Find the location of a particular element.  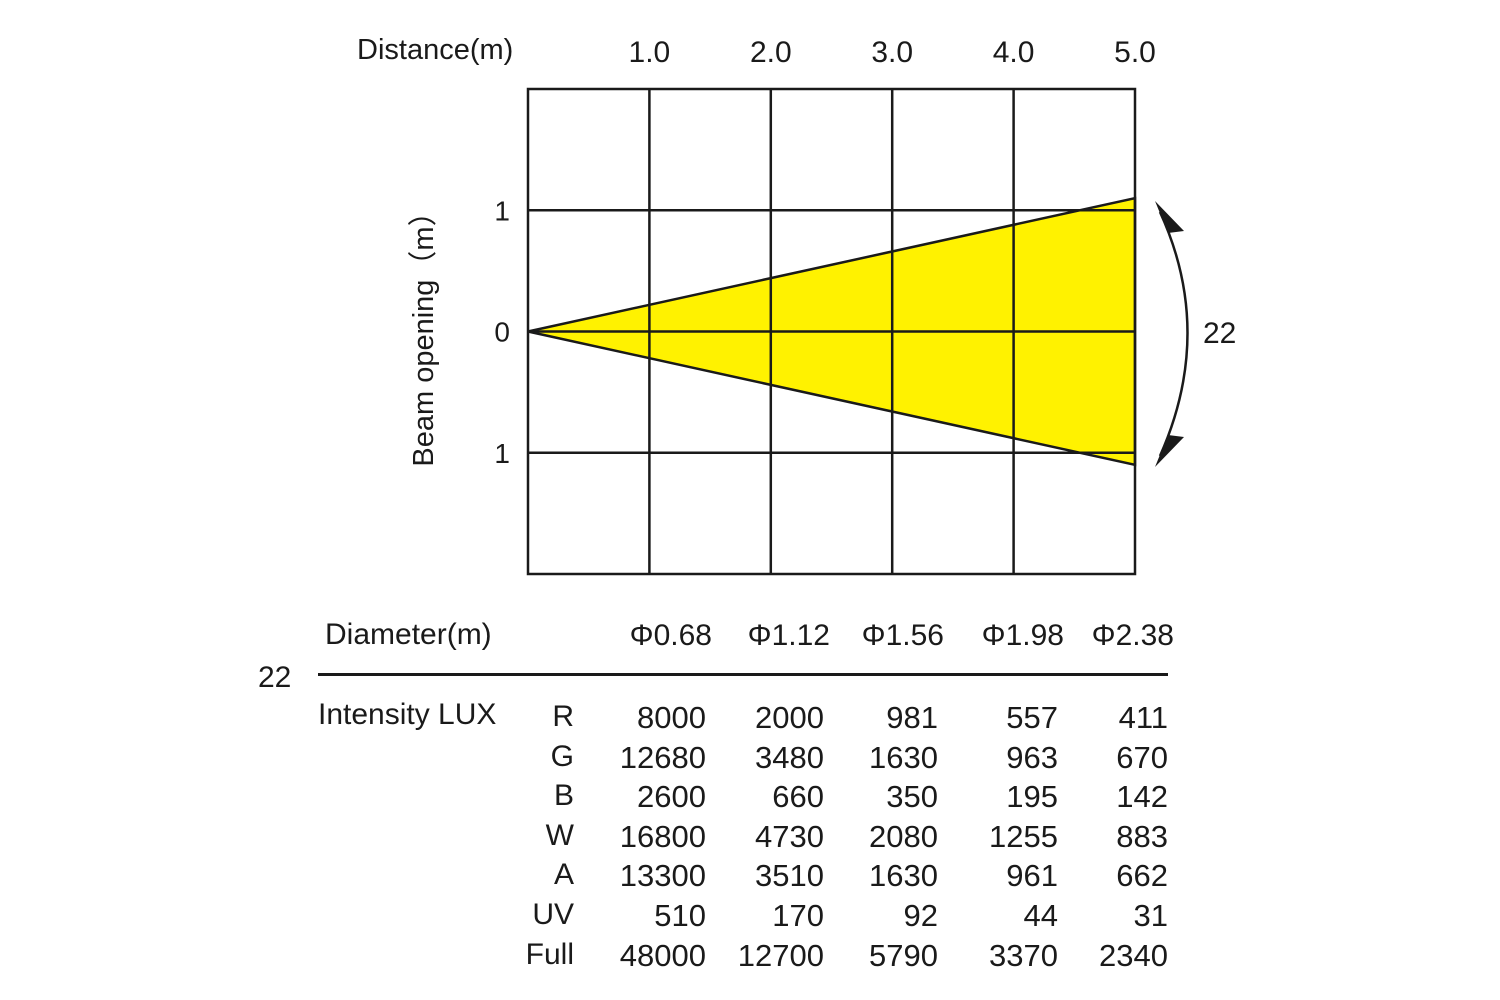

intensity-cell: 963 is located at coordinates (1032, 757).